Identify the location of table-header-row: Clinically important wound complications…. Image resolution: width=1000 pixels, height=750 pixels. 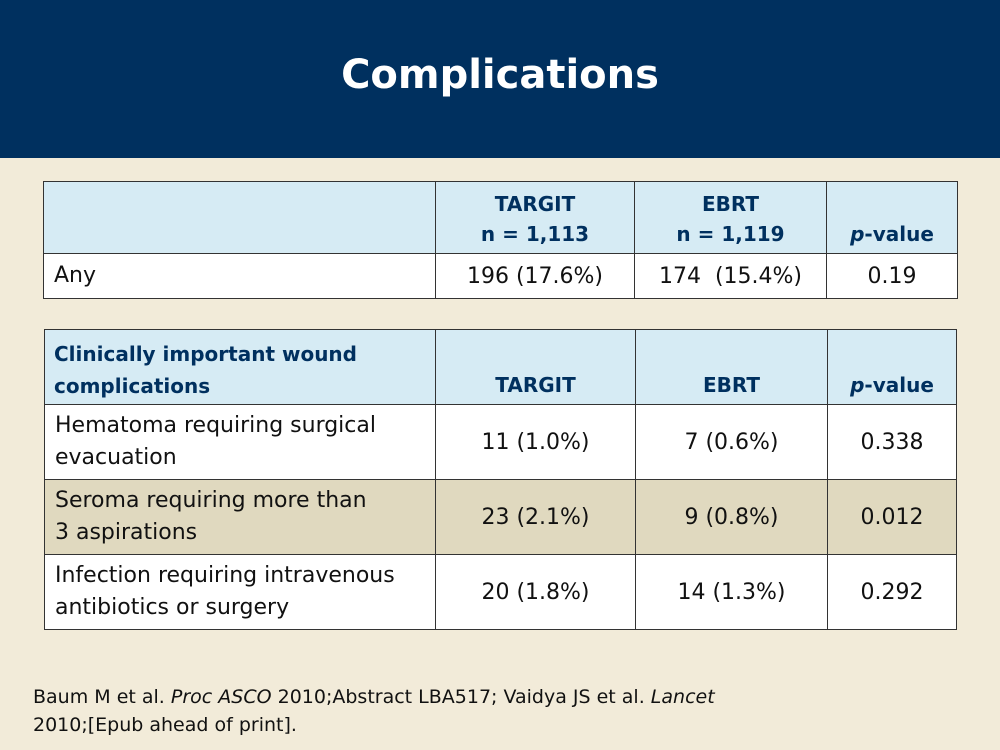
(500, 367).